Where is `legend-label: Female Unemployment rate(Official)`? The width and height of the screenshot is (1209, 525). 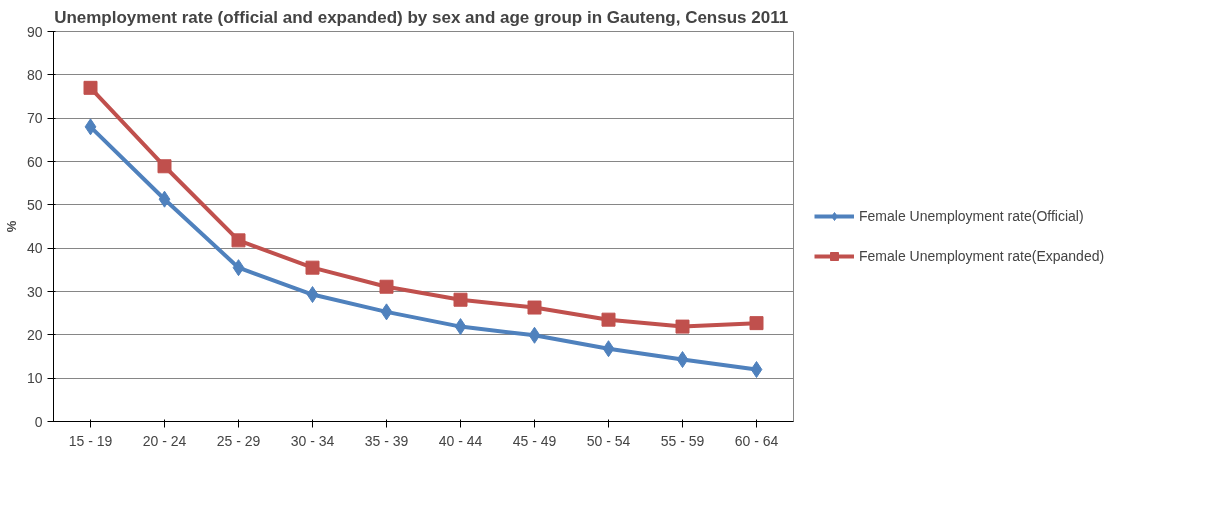 legend-label: Female Unemployment rate(Official) is located at coordinates (971, 215).